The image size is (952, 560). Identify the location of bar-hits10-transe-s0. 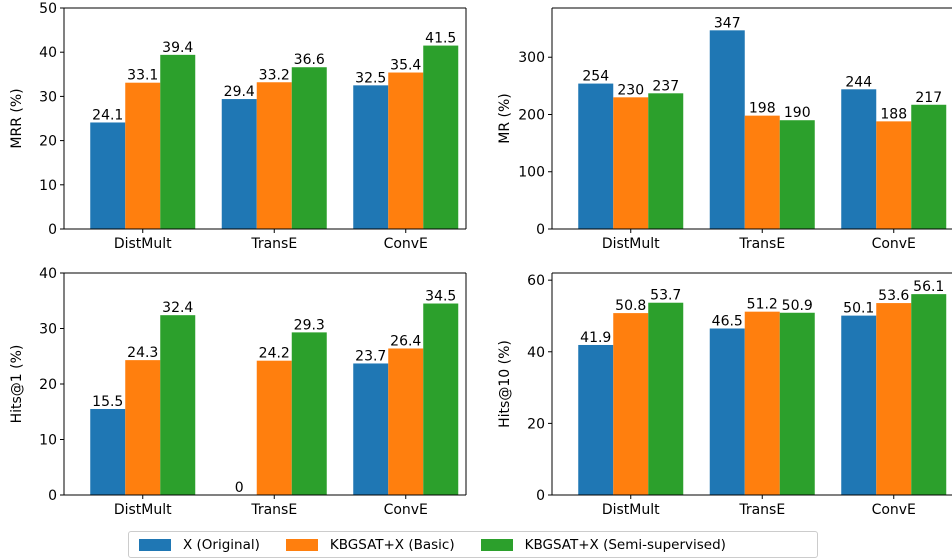
(727, 411).